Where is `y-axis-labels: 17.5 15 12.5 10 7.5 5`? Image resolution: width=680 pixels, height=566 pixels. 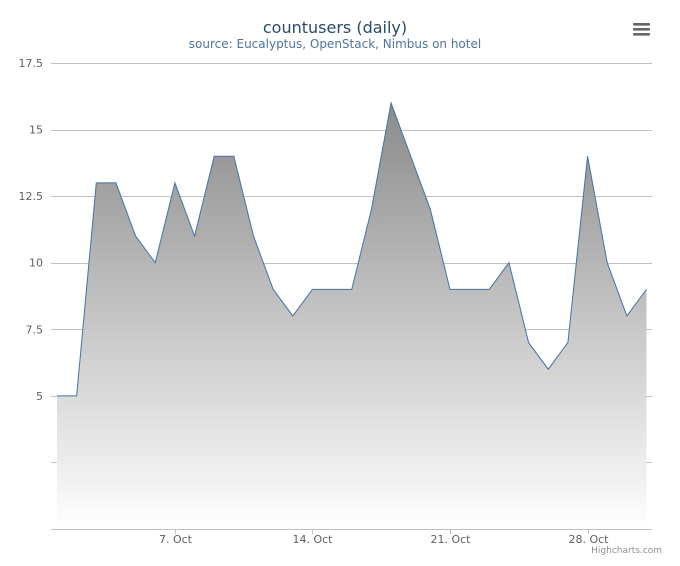
y-axis-labels: 17.5 15 12.5 10 7.5 5 is located at coordinates (31, 230).